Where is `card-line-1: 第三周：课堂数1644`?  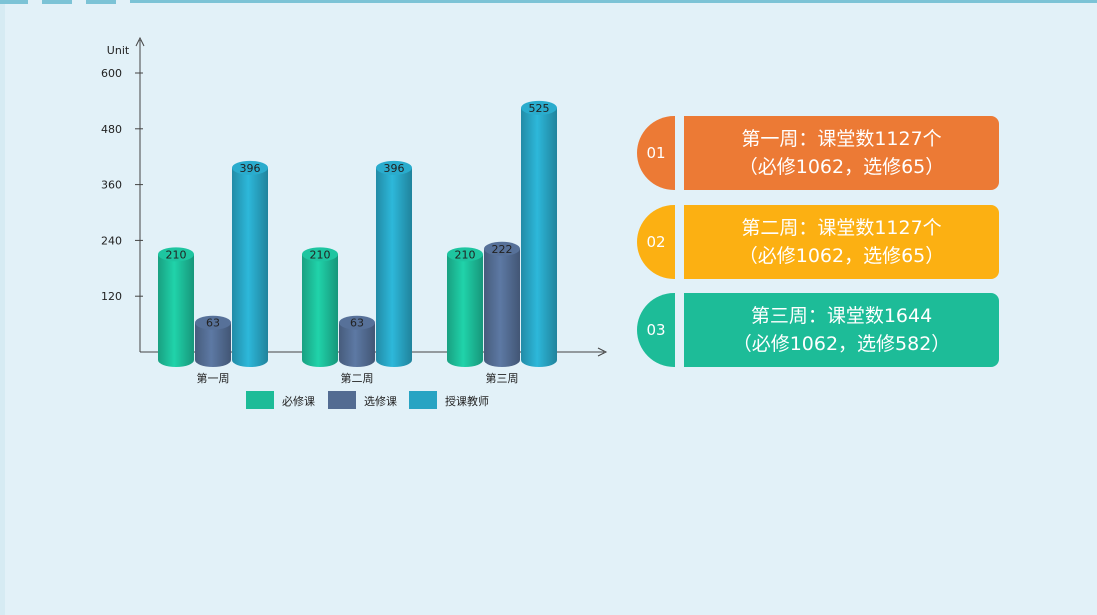 card-line-1: 第三周：课堂数1644 is located at coordinates (841, 315).